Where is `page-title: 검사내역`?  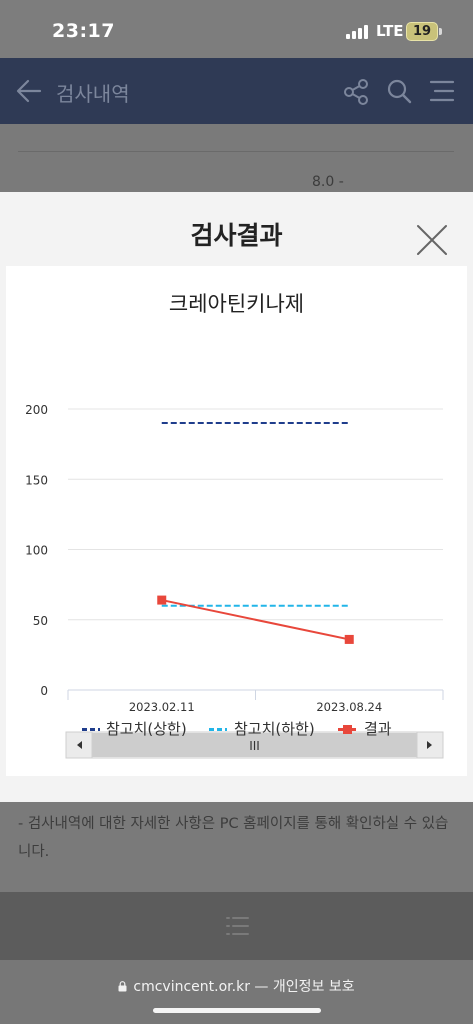
page-title: 검사내역 is located at coordinates (93, 94).